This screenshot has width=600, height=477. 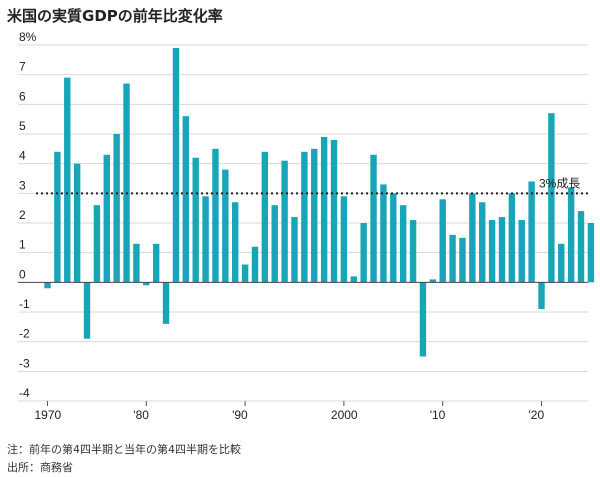 What do you see at coordinates (28, 215) in the screenshot?
I see `y-axis-ticks: 8% 7 6 5 4 3 2 1 0 -1 -2 -3 -4` at bounding box center [28, 215].